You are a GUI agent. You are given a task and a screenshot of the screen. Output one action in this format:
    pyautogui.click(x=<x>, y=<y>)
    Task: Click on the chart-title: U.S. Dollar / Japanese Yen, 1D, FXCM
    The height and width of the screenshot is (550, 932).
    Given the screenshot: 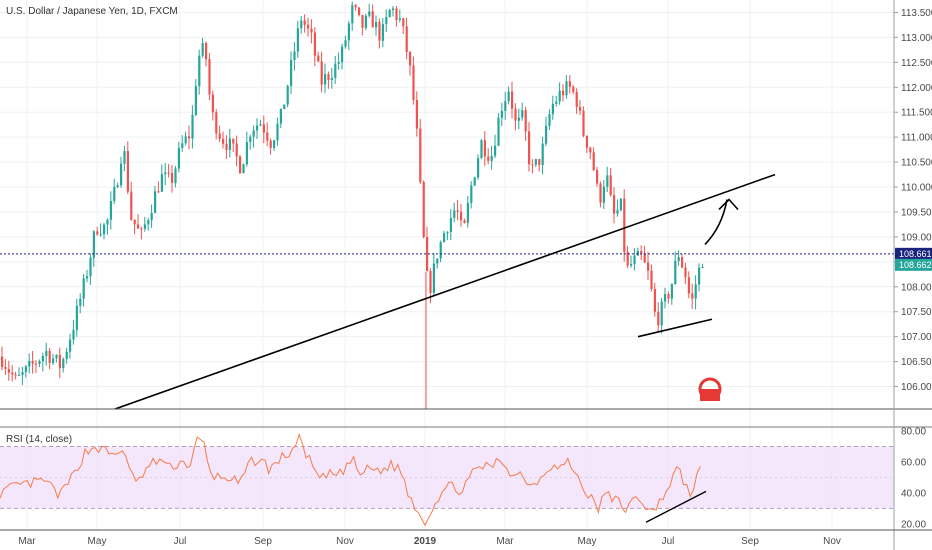 What is the action you would take?
    pyautogui.click(x=92, y=11)
    